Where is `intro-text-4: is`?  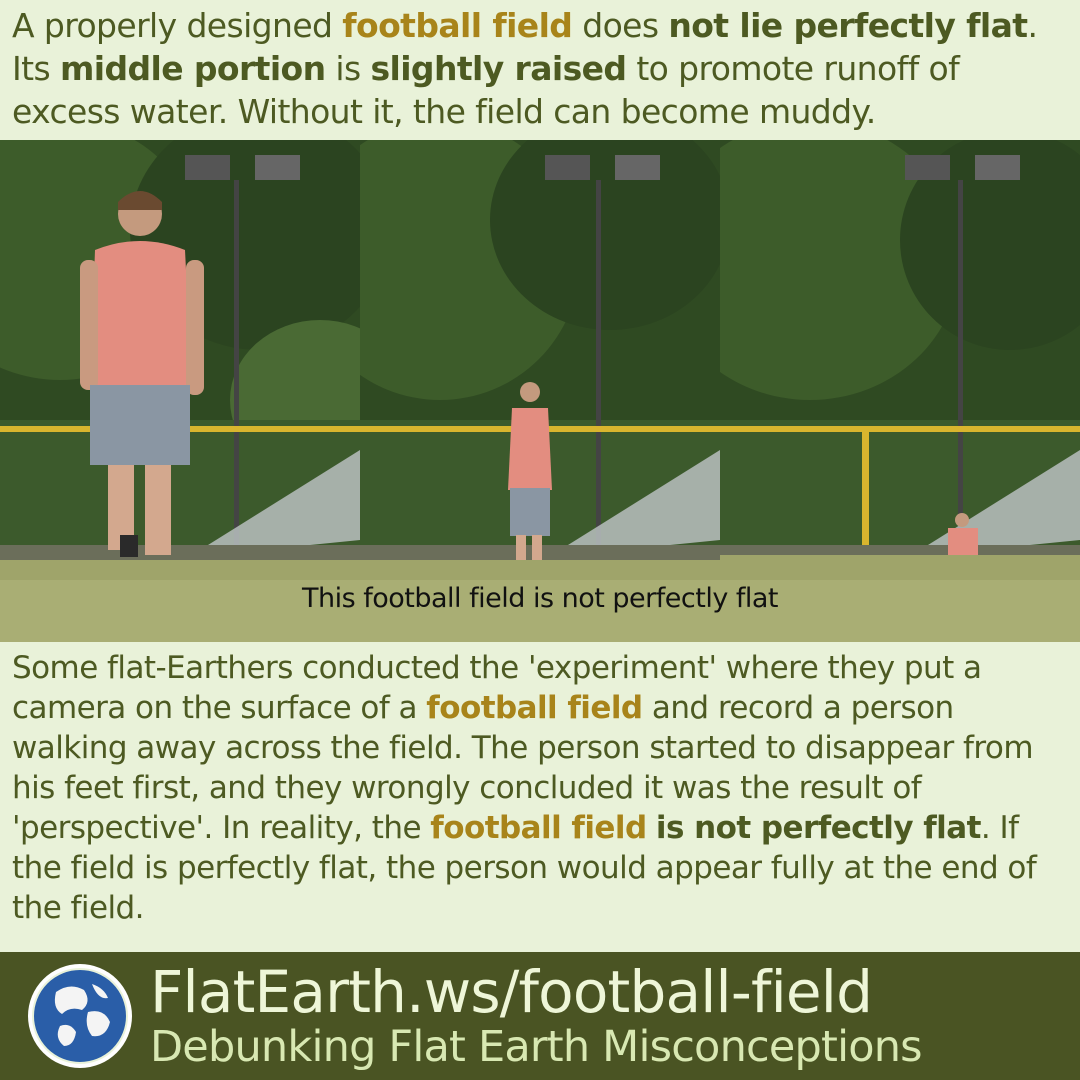
intro-text-4: is is located at coordinates (348, 68).